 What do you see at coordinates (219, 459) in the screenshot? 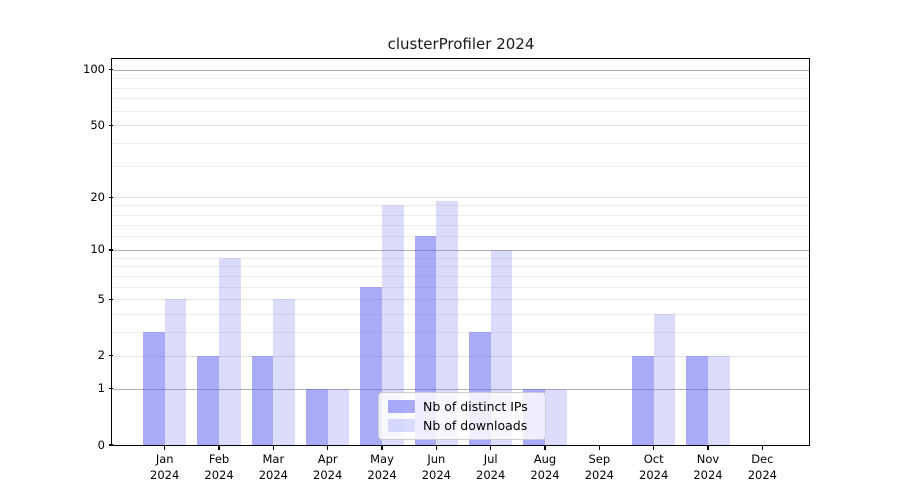
I see `x-axis-month-line: Feb` at bounding box center [219, 459].